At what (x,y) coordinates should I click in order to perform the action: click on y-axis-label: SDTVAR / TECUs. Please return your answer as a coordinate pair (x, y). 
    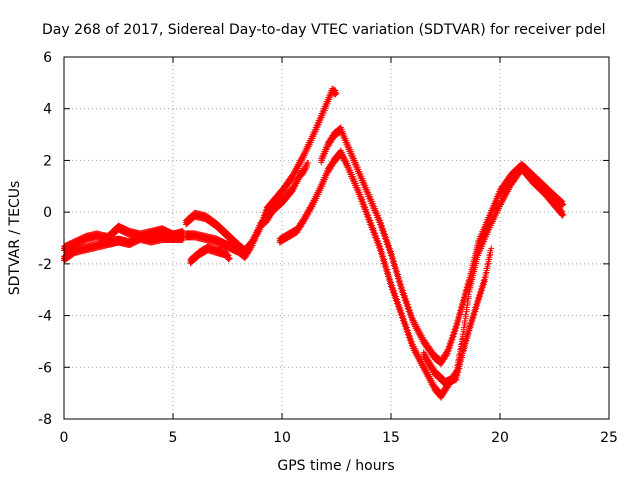
    Looking at the image, I should click on (15, 238).